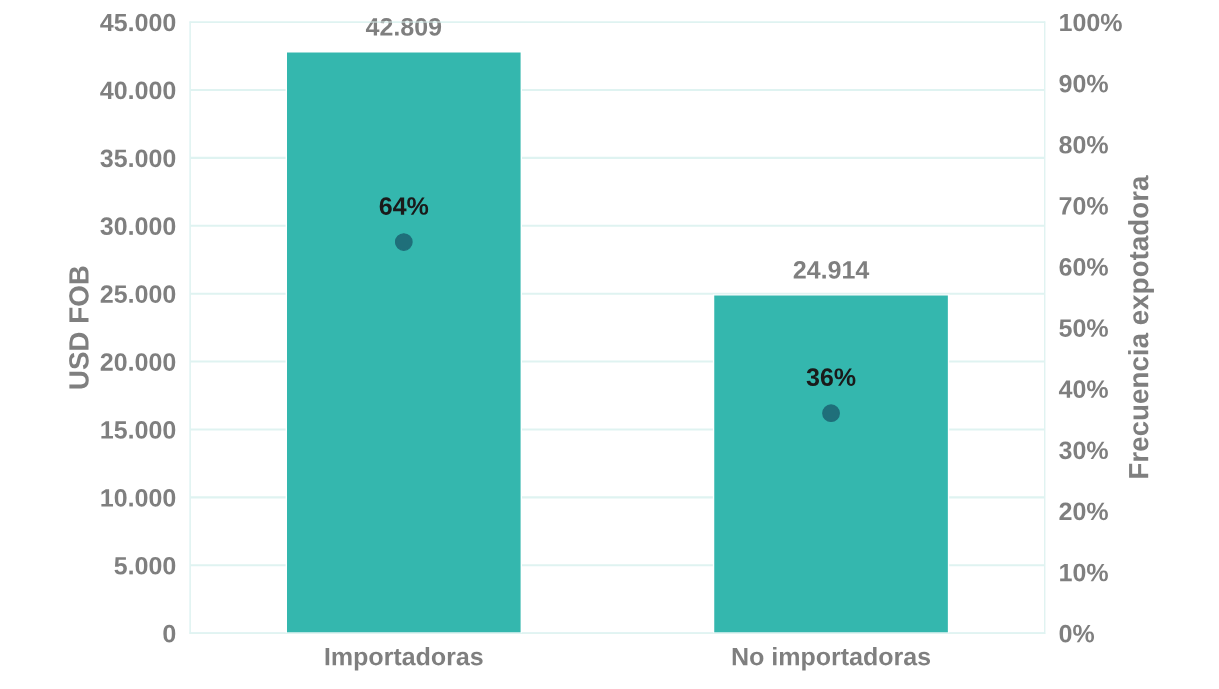 The height and width of the screenshot is (689, 1219). What do you see at coordinates (138, 294) in the screenshot?
I see `y-tick-label: 25.000` at bounding box center [138, 294].